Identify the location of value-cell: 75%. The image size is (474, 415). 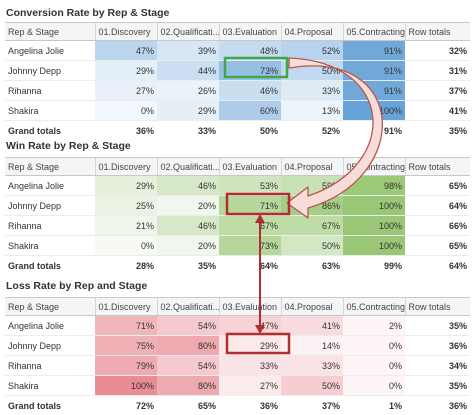
(126, 346).